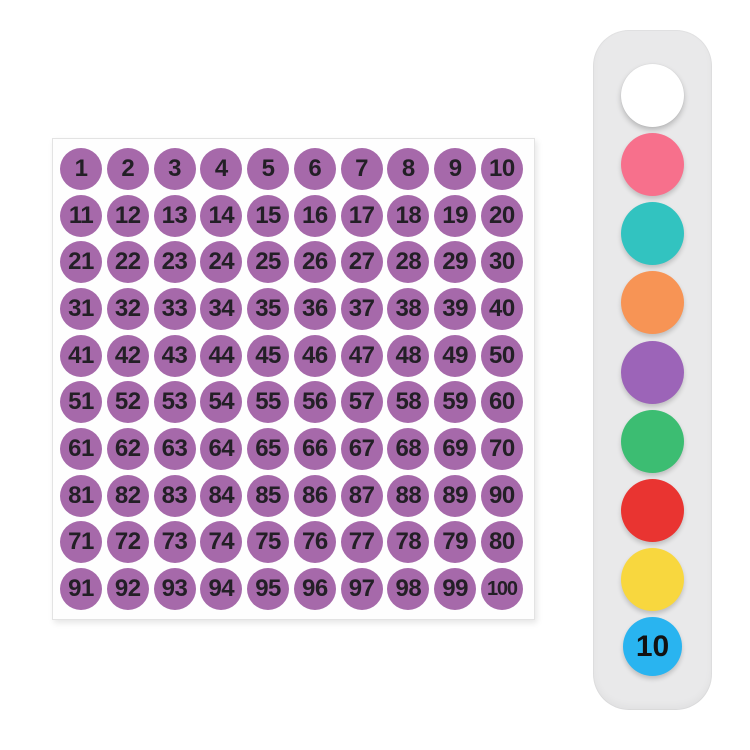 The image size is (750, 750). I want to click on number-sticker: 41, so click(81, 355).